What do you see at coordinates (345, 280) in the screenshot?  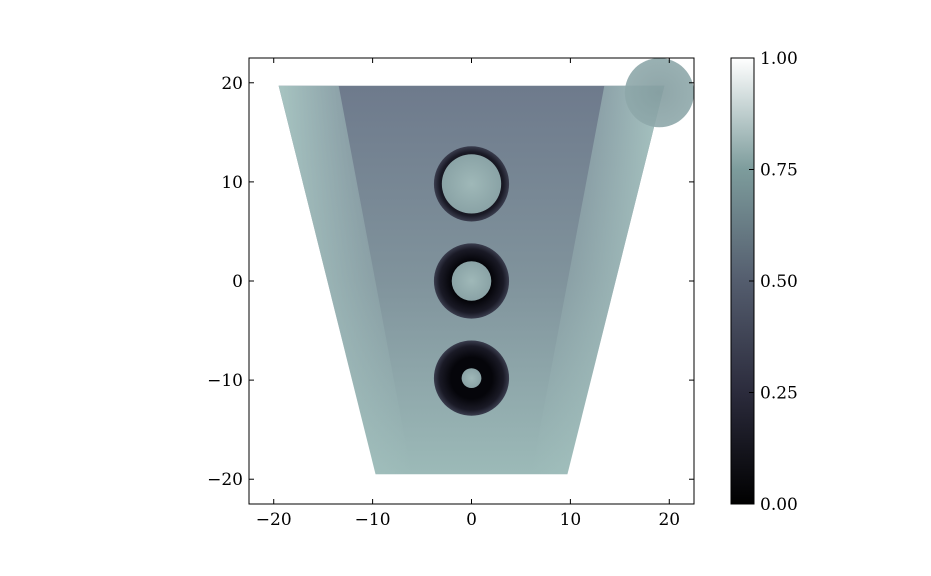 I see `trapezoid-left-edge-glow` at bounding box center [345, 280].